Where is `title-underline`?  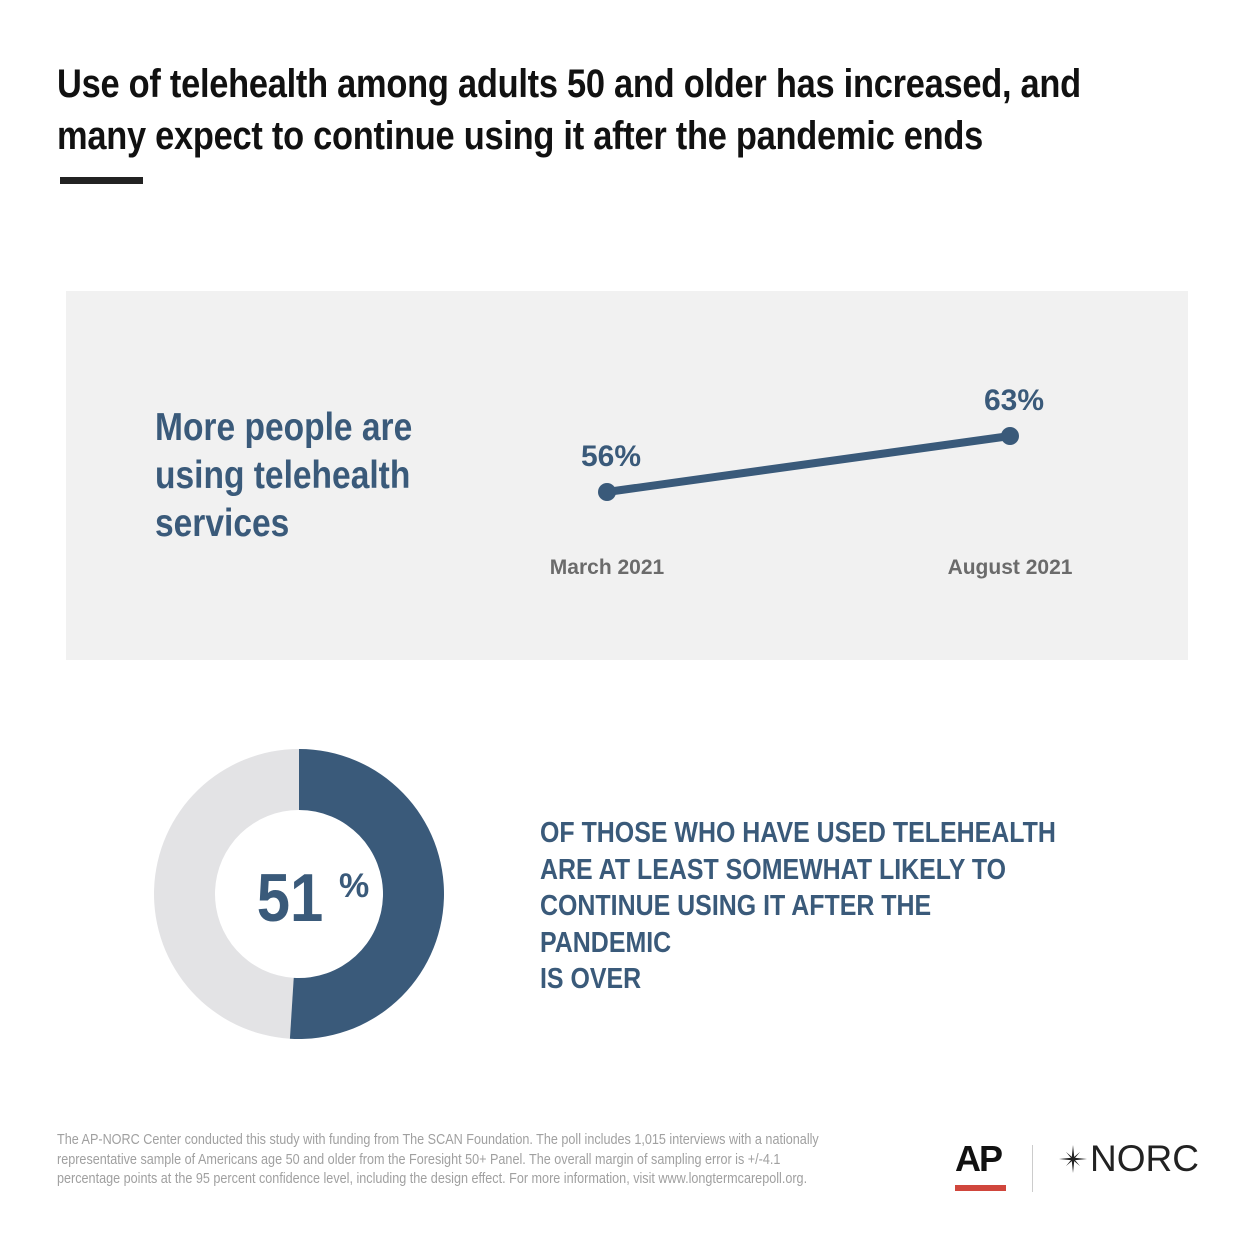
title-underline is located at coordinates (101, 180).